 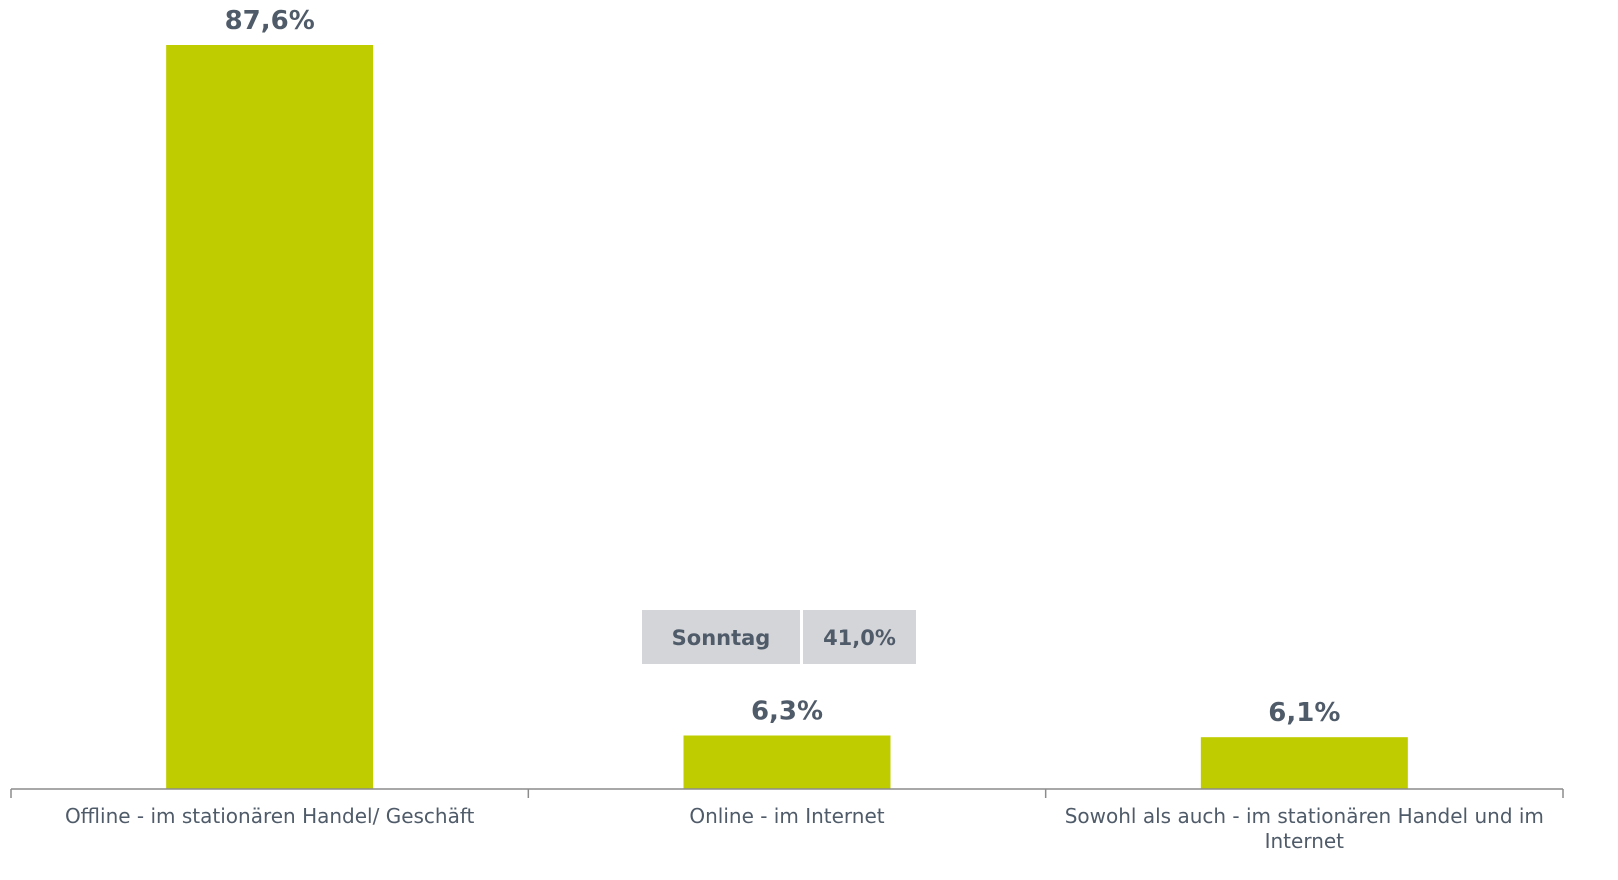 What do you see at coordinates (787, 711) in the screenshot?
I see `value-label-2: 6,3%` at bounding box center [787, 711].